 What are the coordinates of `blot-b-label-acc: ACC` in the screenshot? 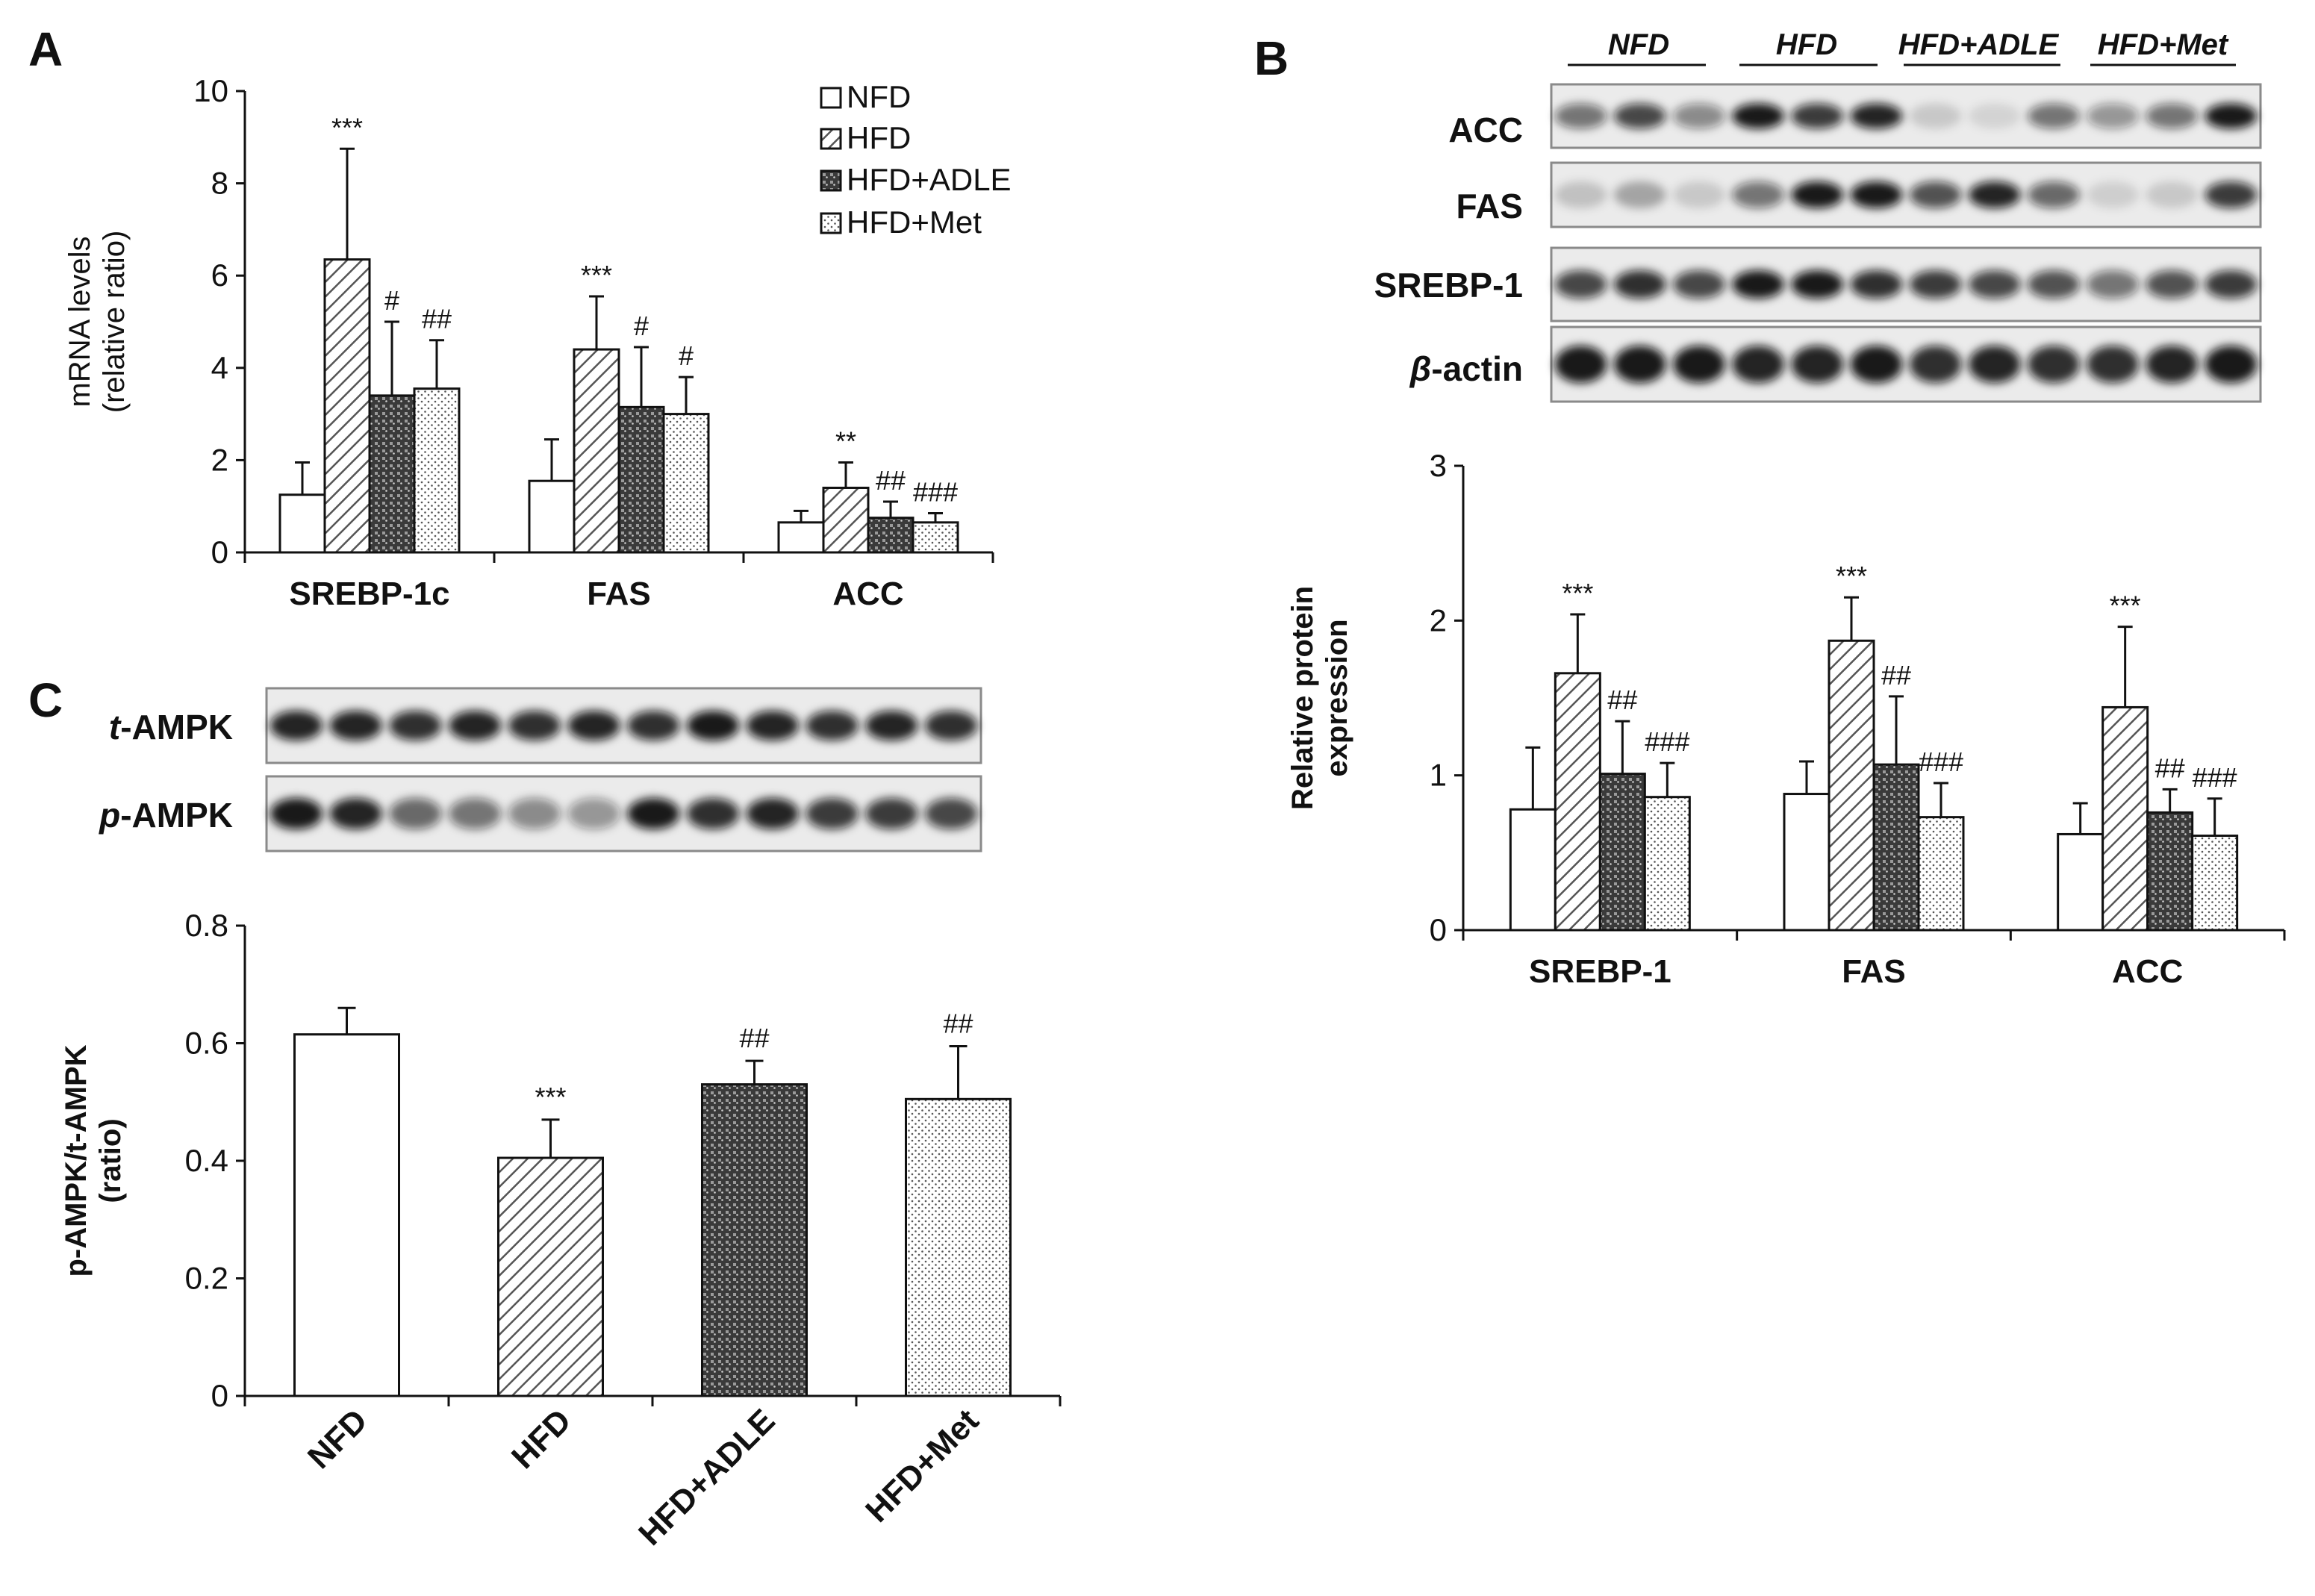 It's located at (1486, 129).